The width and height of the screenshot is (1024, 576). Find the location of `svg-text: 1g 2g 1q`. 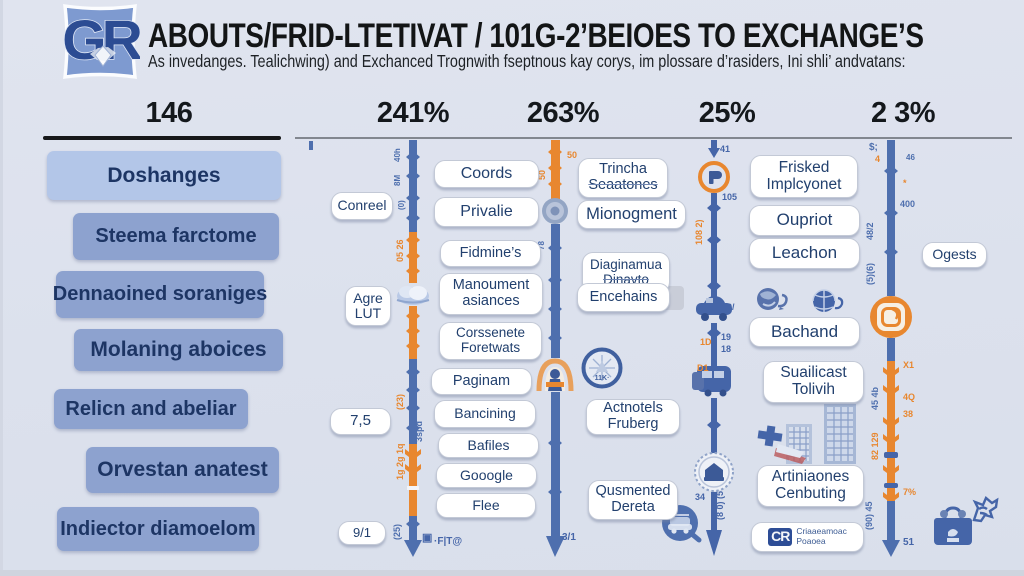

svg-text: 1g 2g 1q is located at coordinates (400, 461).